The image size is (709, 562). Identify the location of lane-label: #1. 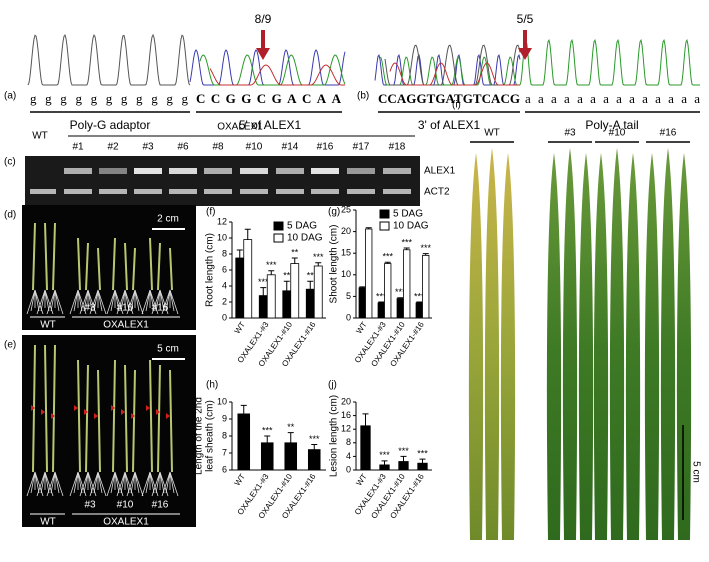
(78, 147).